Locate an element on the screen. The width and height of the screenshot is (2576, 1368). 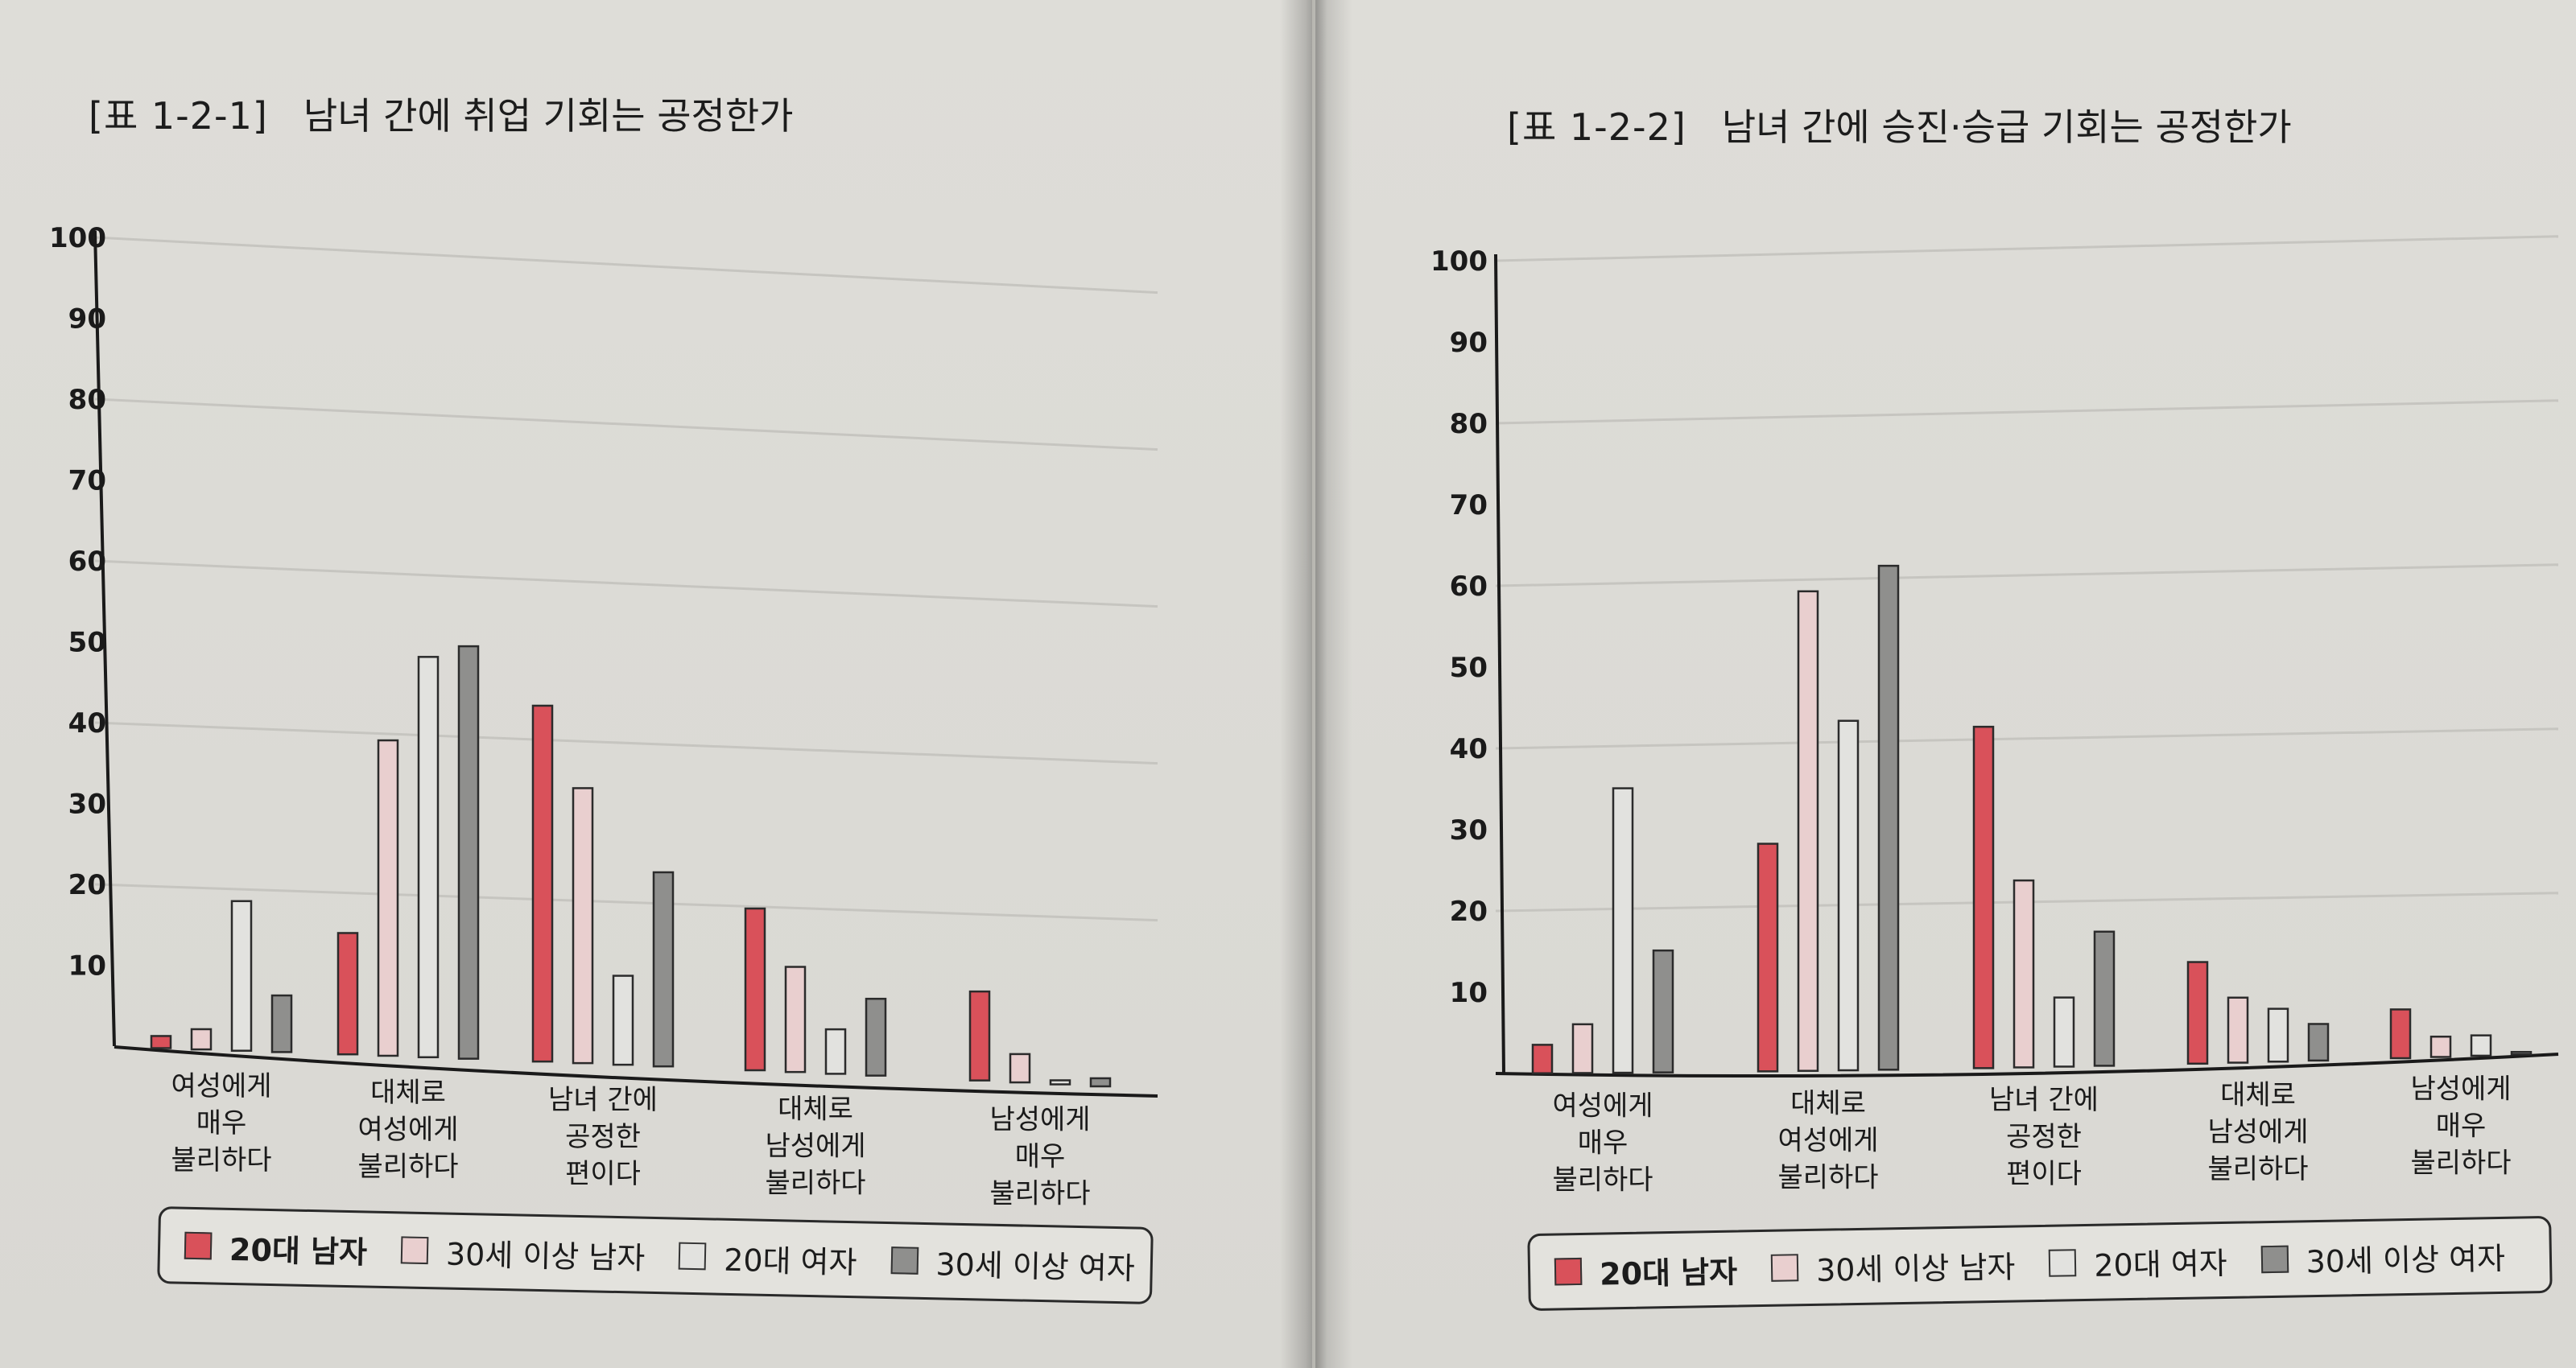
chart-1-y-tick-label: 30 is located at coordinates (87, 805).